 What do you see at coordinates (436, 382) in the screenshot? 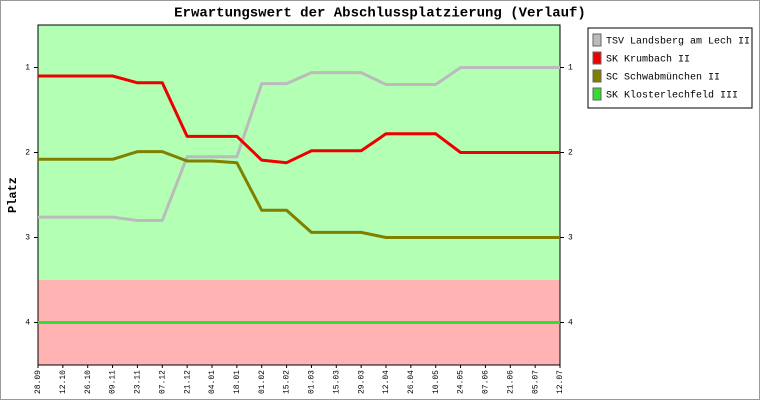
I see `x-tick-label: 10.05` at bounding box center [436, 382].